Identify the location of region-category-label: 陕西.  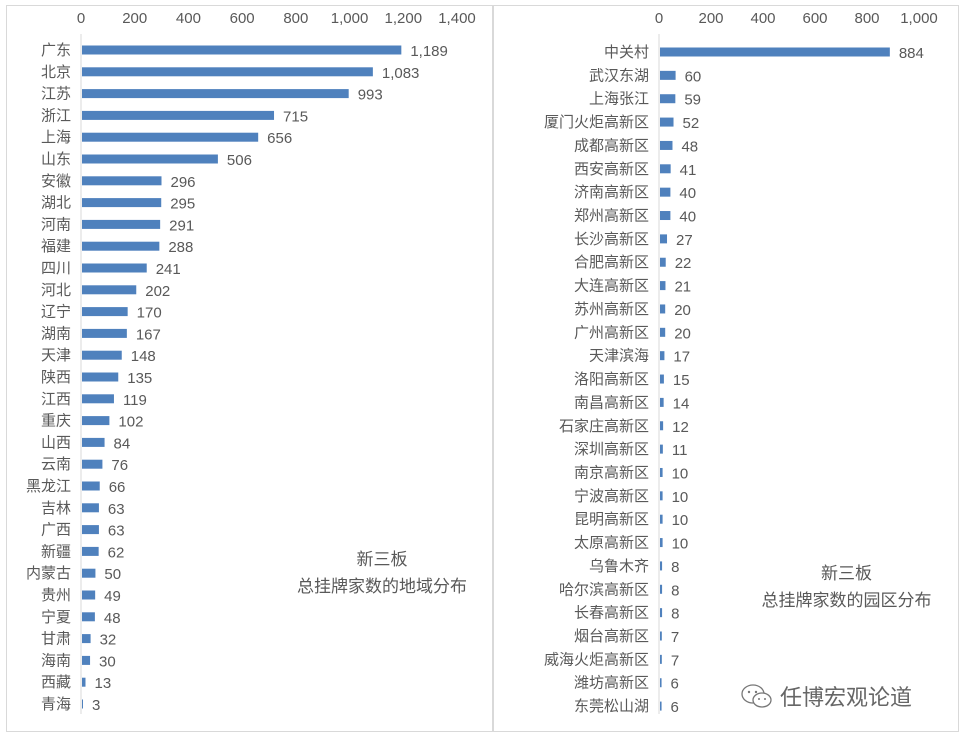
(56, 377).